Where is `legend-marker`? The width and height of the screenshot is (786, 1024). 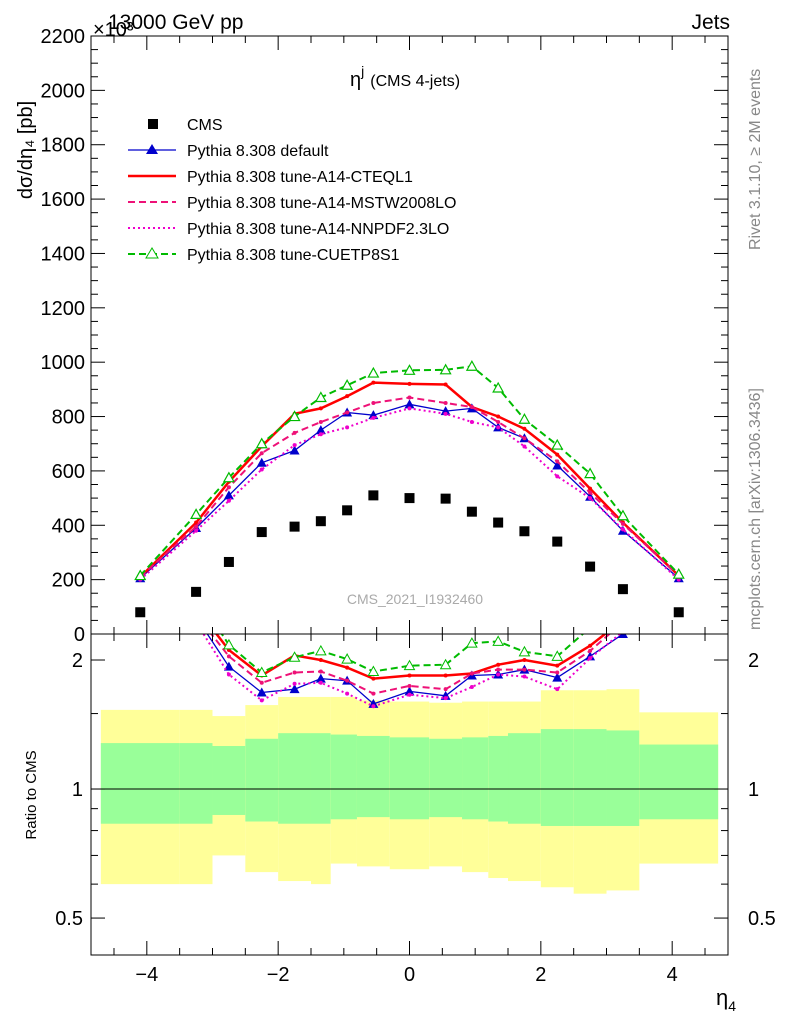
legend-marker is located at coordinates (153, 124).